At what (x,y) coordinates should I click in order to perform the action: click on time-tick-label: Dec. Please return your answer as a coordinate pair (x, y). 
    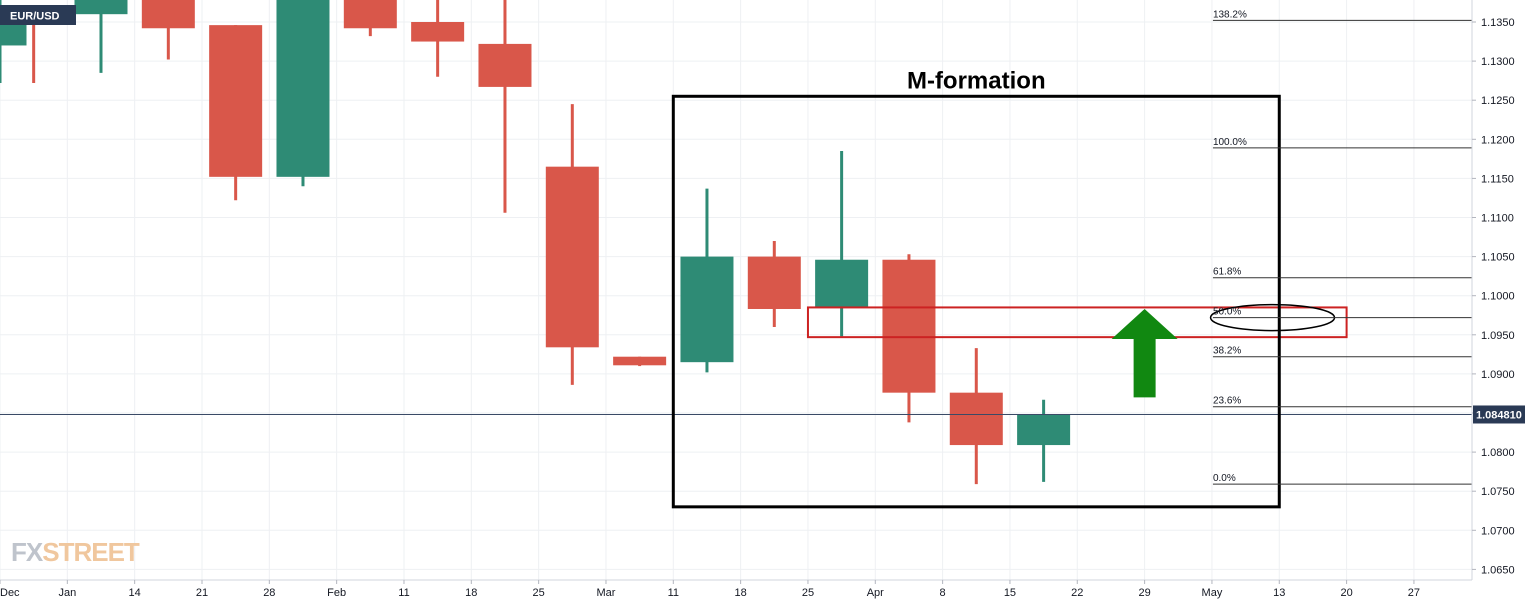
    Looking at the image, I should click on (10, 593).